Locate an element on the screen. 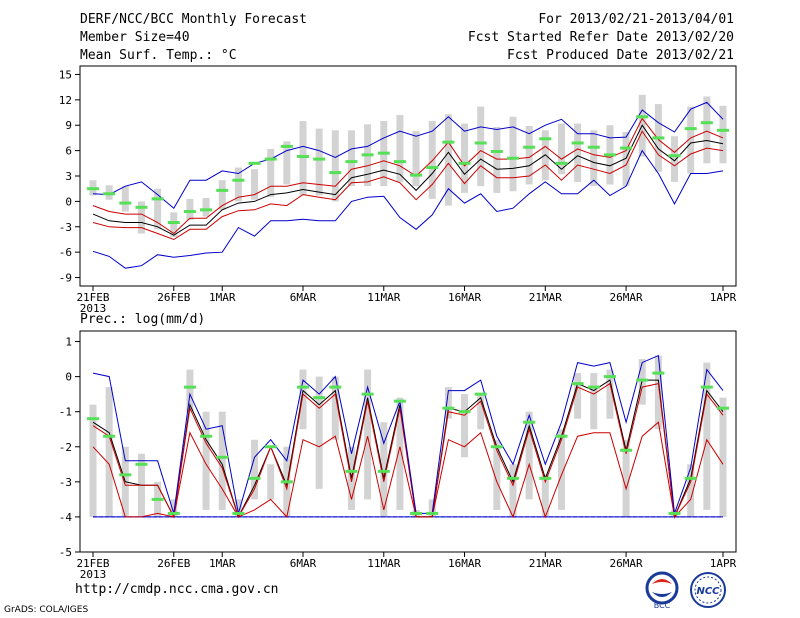 The height and width of the screenshot is (618, 800). temp-xtick-label: 21FEB is located at coordinates (92, 297).